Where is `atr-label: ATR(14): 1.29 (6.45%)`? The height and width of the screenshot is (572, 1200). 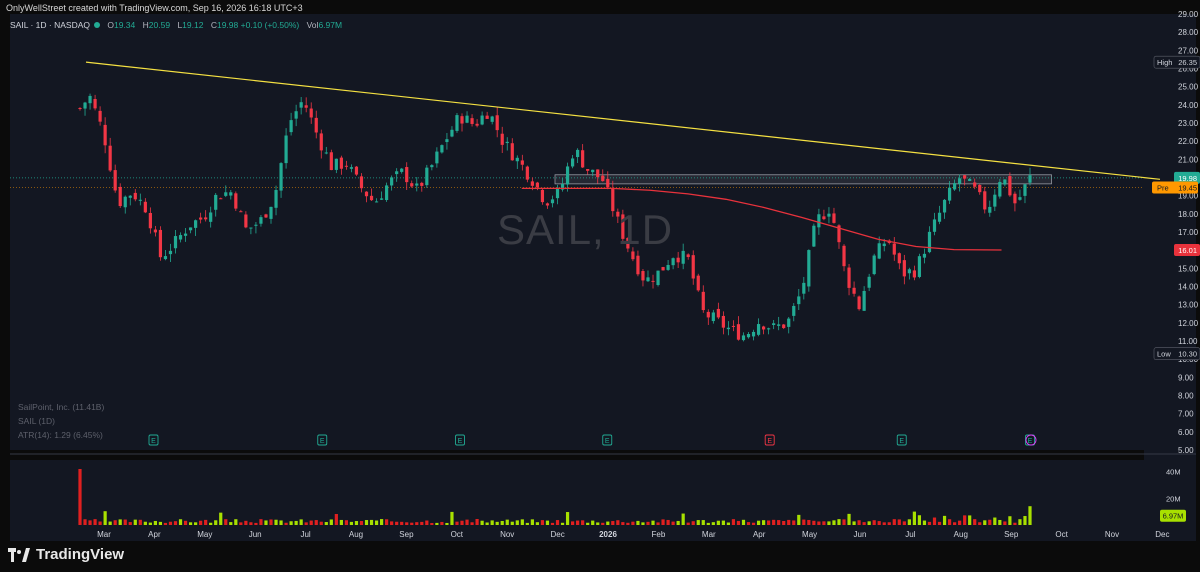 atr-label: ATR(14): 1.29 (6.45%) is located at coordinates (60, 435).